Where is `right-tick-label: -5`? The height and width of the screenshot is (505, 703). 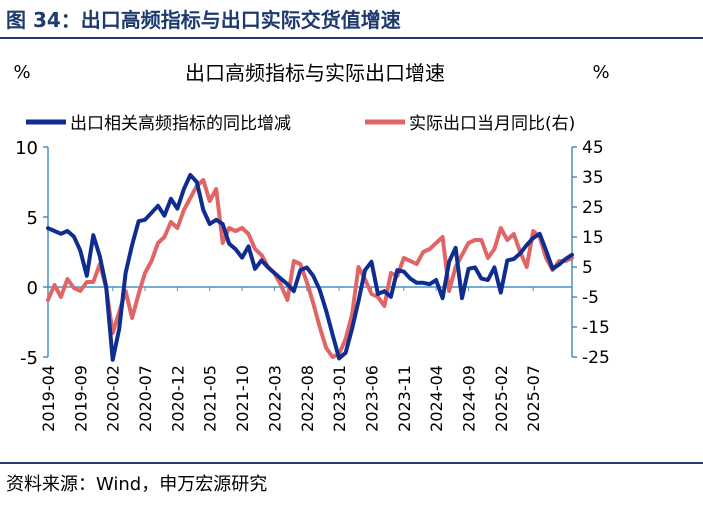
right-tick-label: -5 is located at coordinates (590, 298).